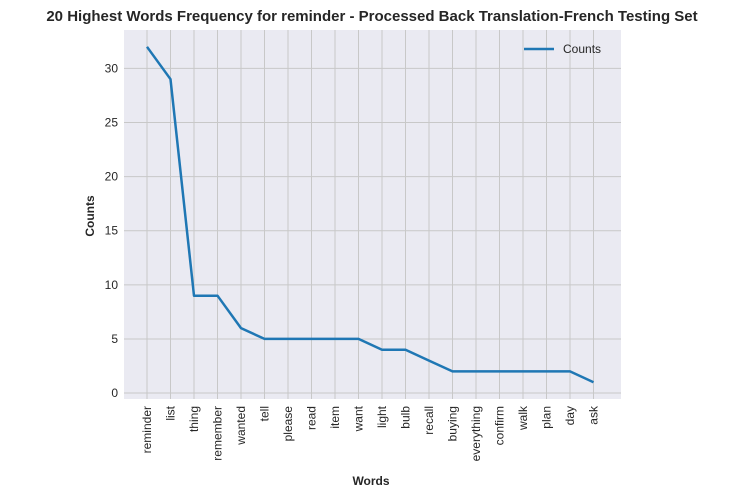 The height and width of the screenshot is (498, 743). What do you see at coordinates (312, 418) in the screenshot?
I see `x-tick-label: read` at bounding box center [312, 418].